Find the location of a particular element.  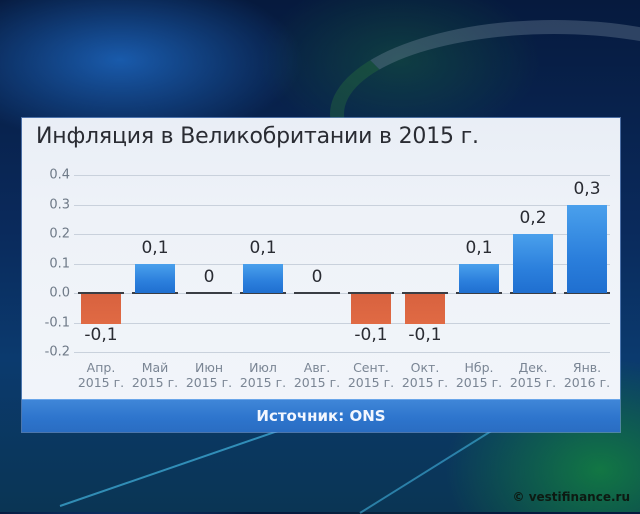

y-tick-label: 0.4 is located at coordinates (59, 175).